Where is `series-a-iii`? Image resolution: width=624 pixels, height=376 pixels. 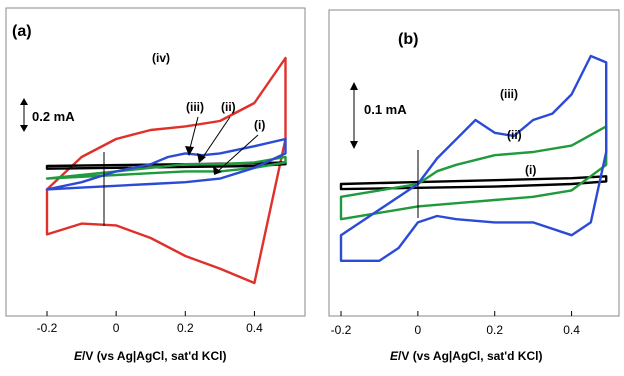 series-a-iii is located at coordinates (166, 164).